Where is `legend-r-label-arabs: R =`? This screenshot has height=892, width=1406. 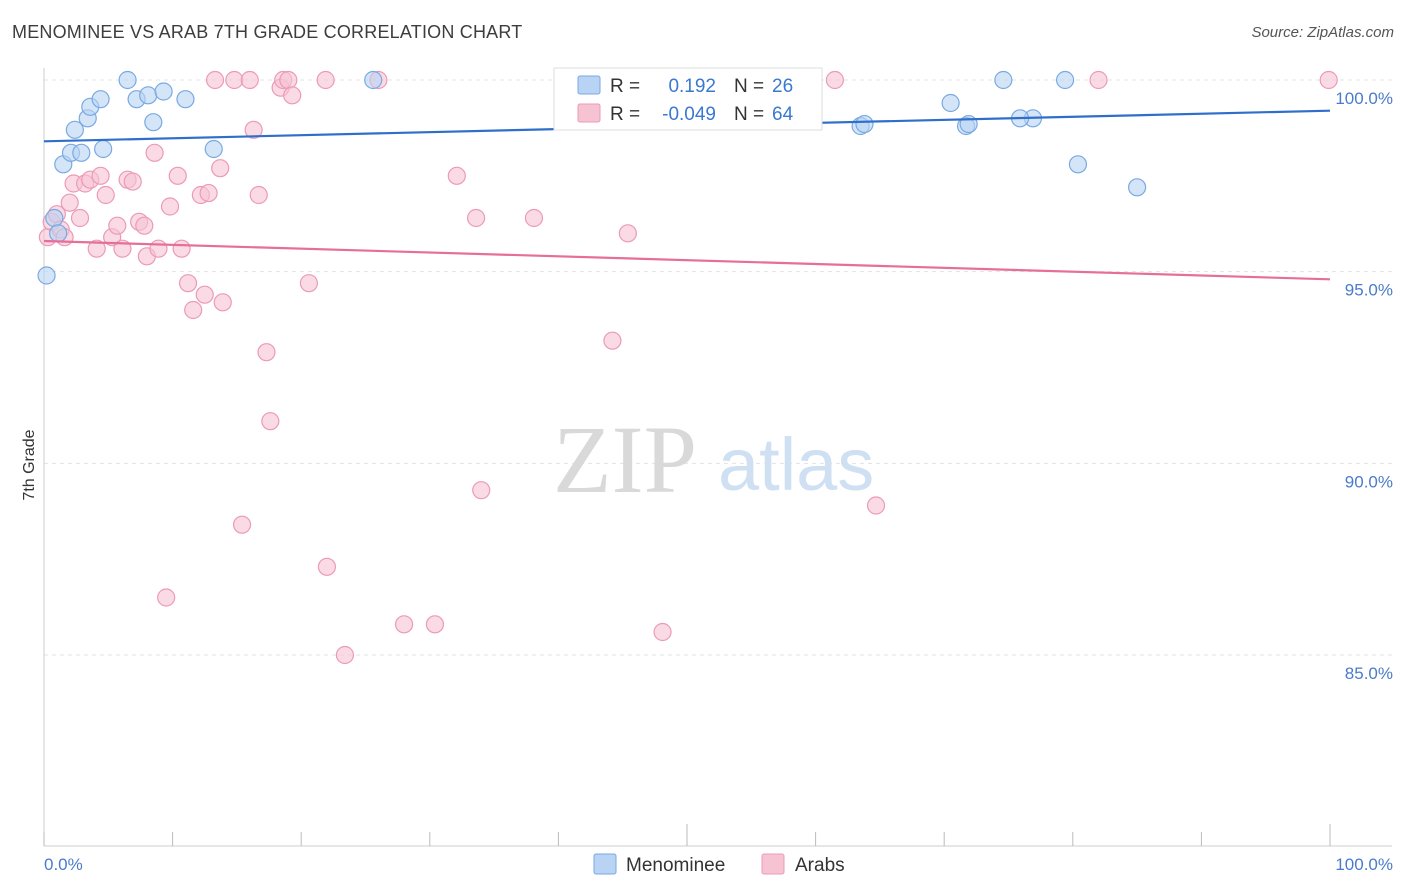 legend-r-label-arabs: R = is located at coordinates (625, 114).